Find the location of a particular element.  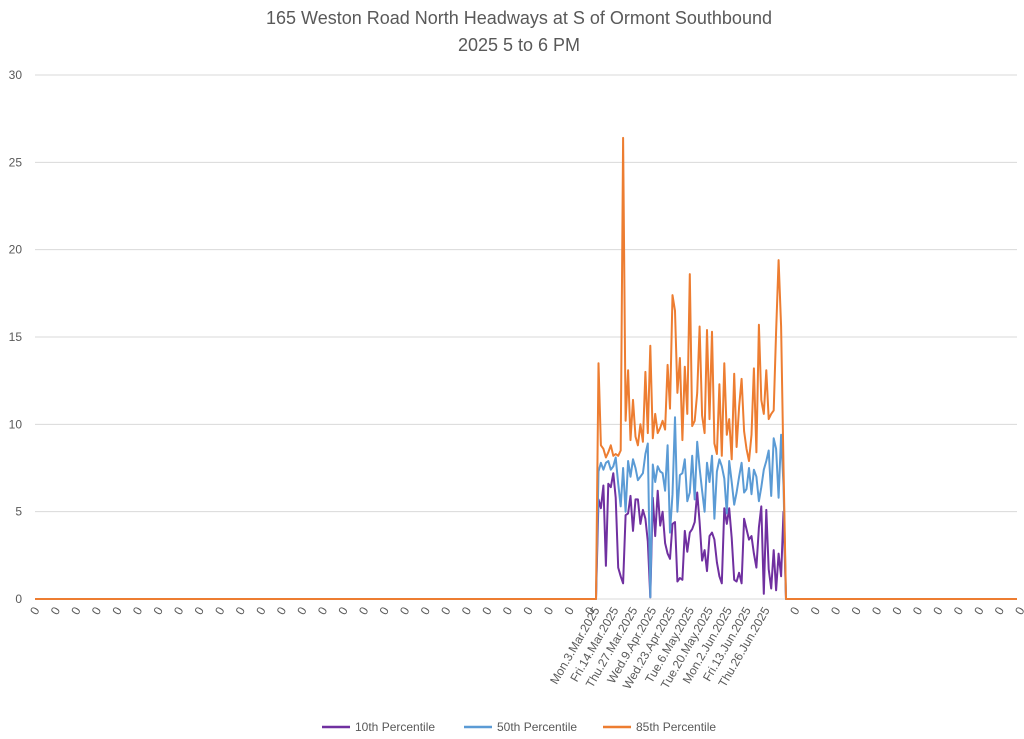

y-tick-label: 0 is located at coordinates (18, 599).